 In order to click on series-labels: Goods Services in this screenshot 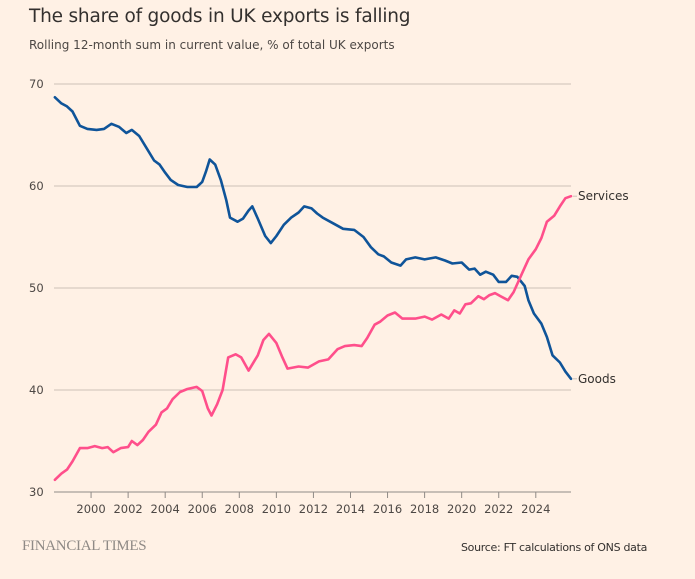, I will do `click(601, 287)`.